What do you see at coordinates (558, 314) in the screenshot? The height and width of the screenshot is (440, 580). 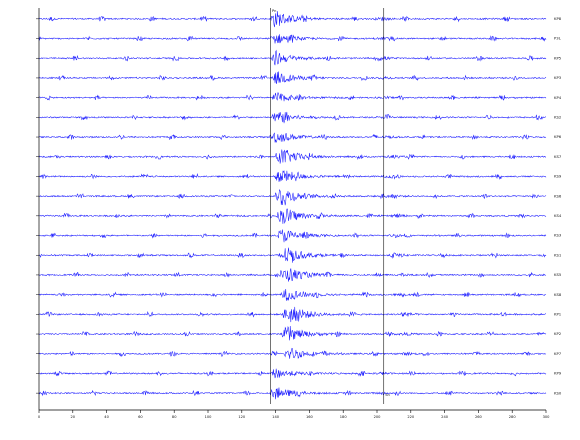 I see `station-label: KP1` at bounding box center [558, 314].